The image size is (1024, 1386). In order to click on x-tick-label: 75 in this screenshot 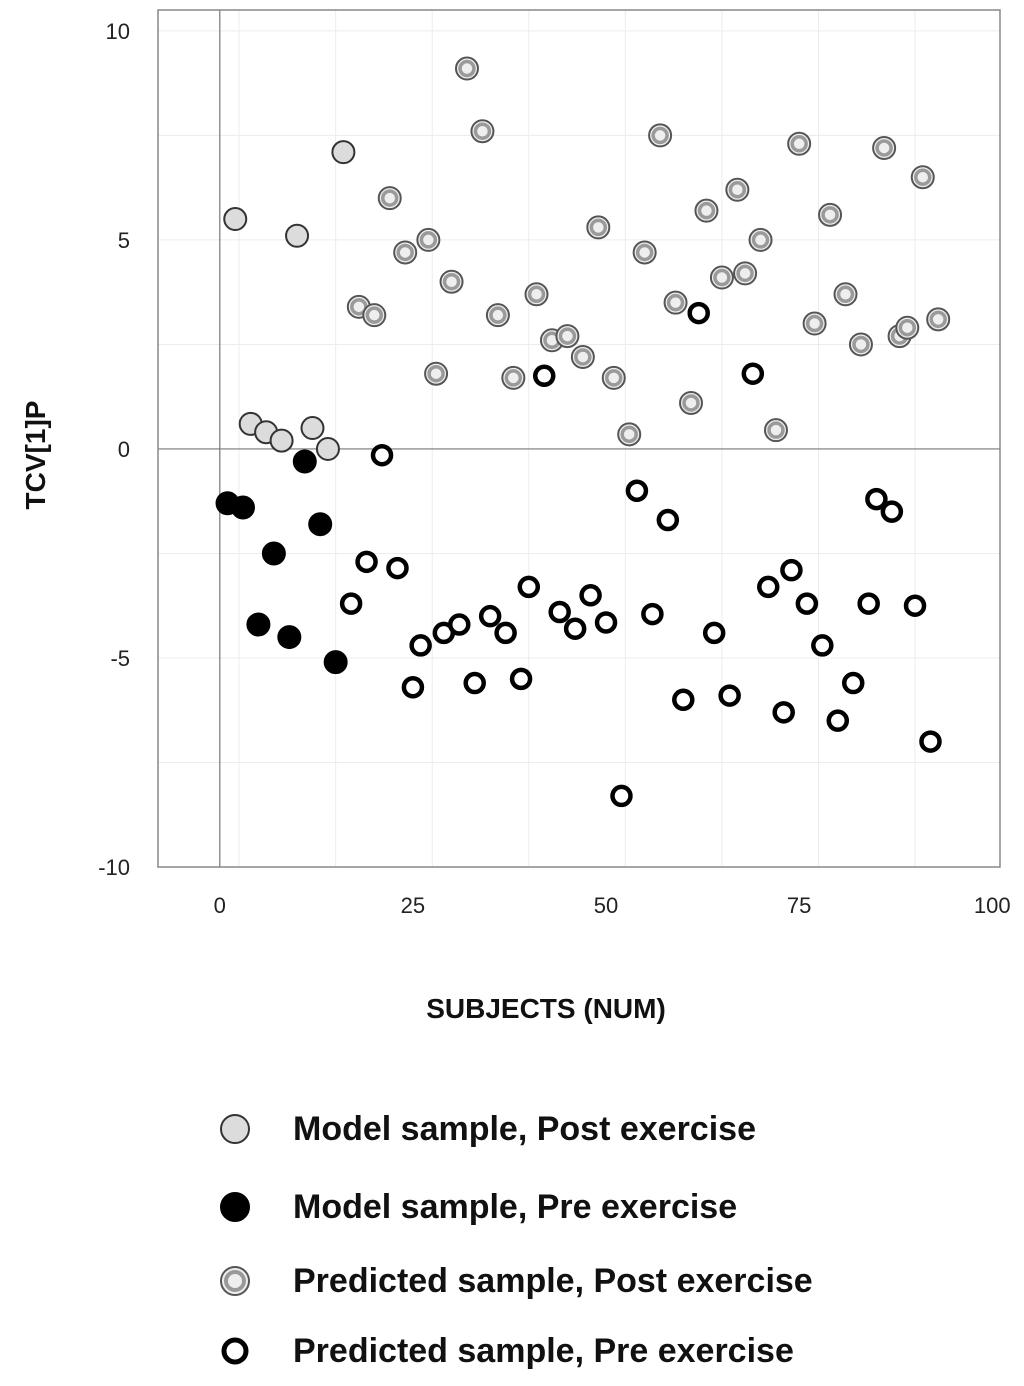, I will do `click(799, 905)`.